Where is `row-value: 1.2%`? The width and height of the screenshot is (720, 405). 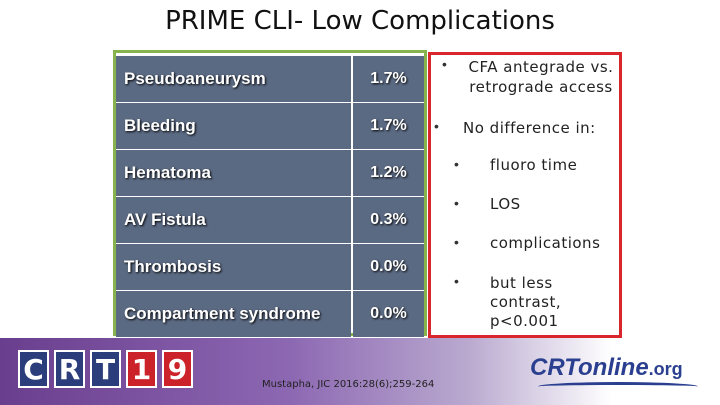
row-value: 1.2% is located at coordinates (388, 173).